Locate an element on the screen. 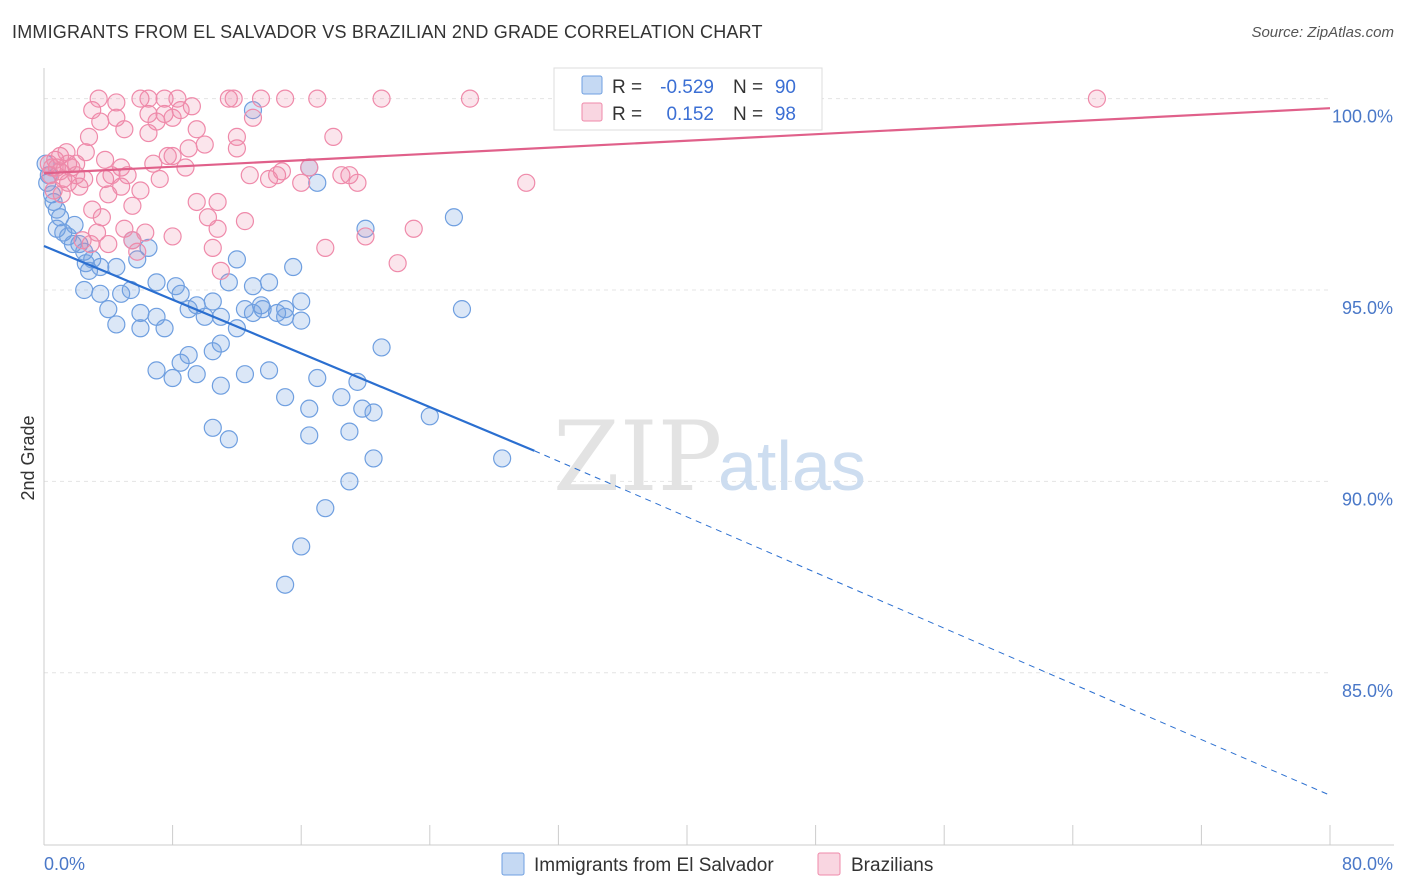 This screenshot has width=1406, height=892. trend-line-brazilians is located at coordinates (687, 141).